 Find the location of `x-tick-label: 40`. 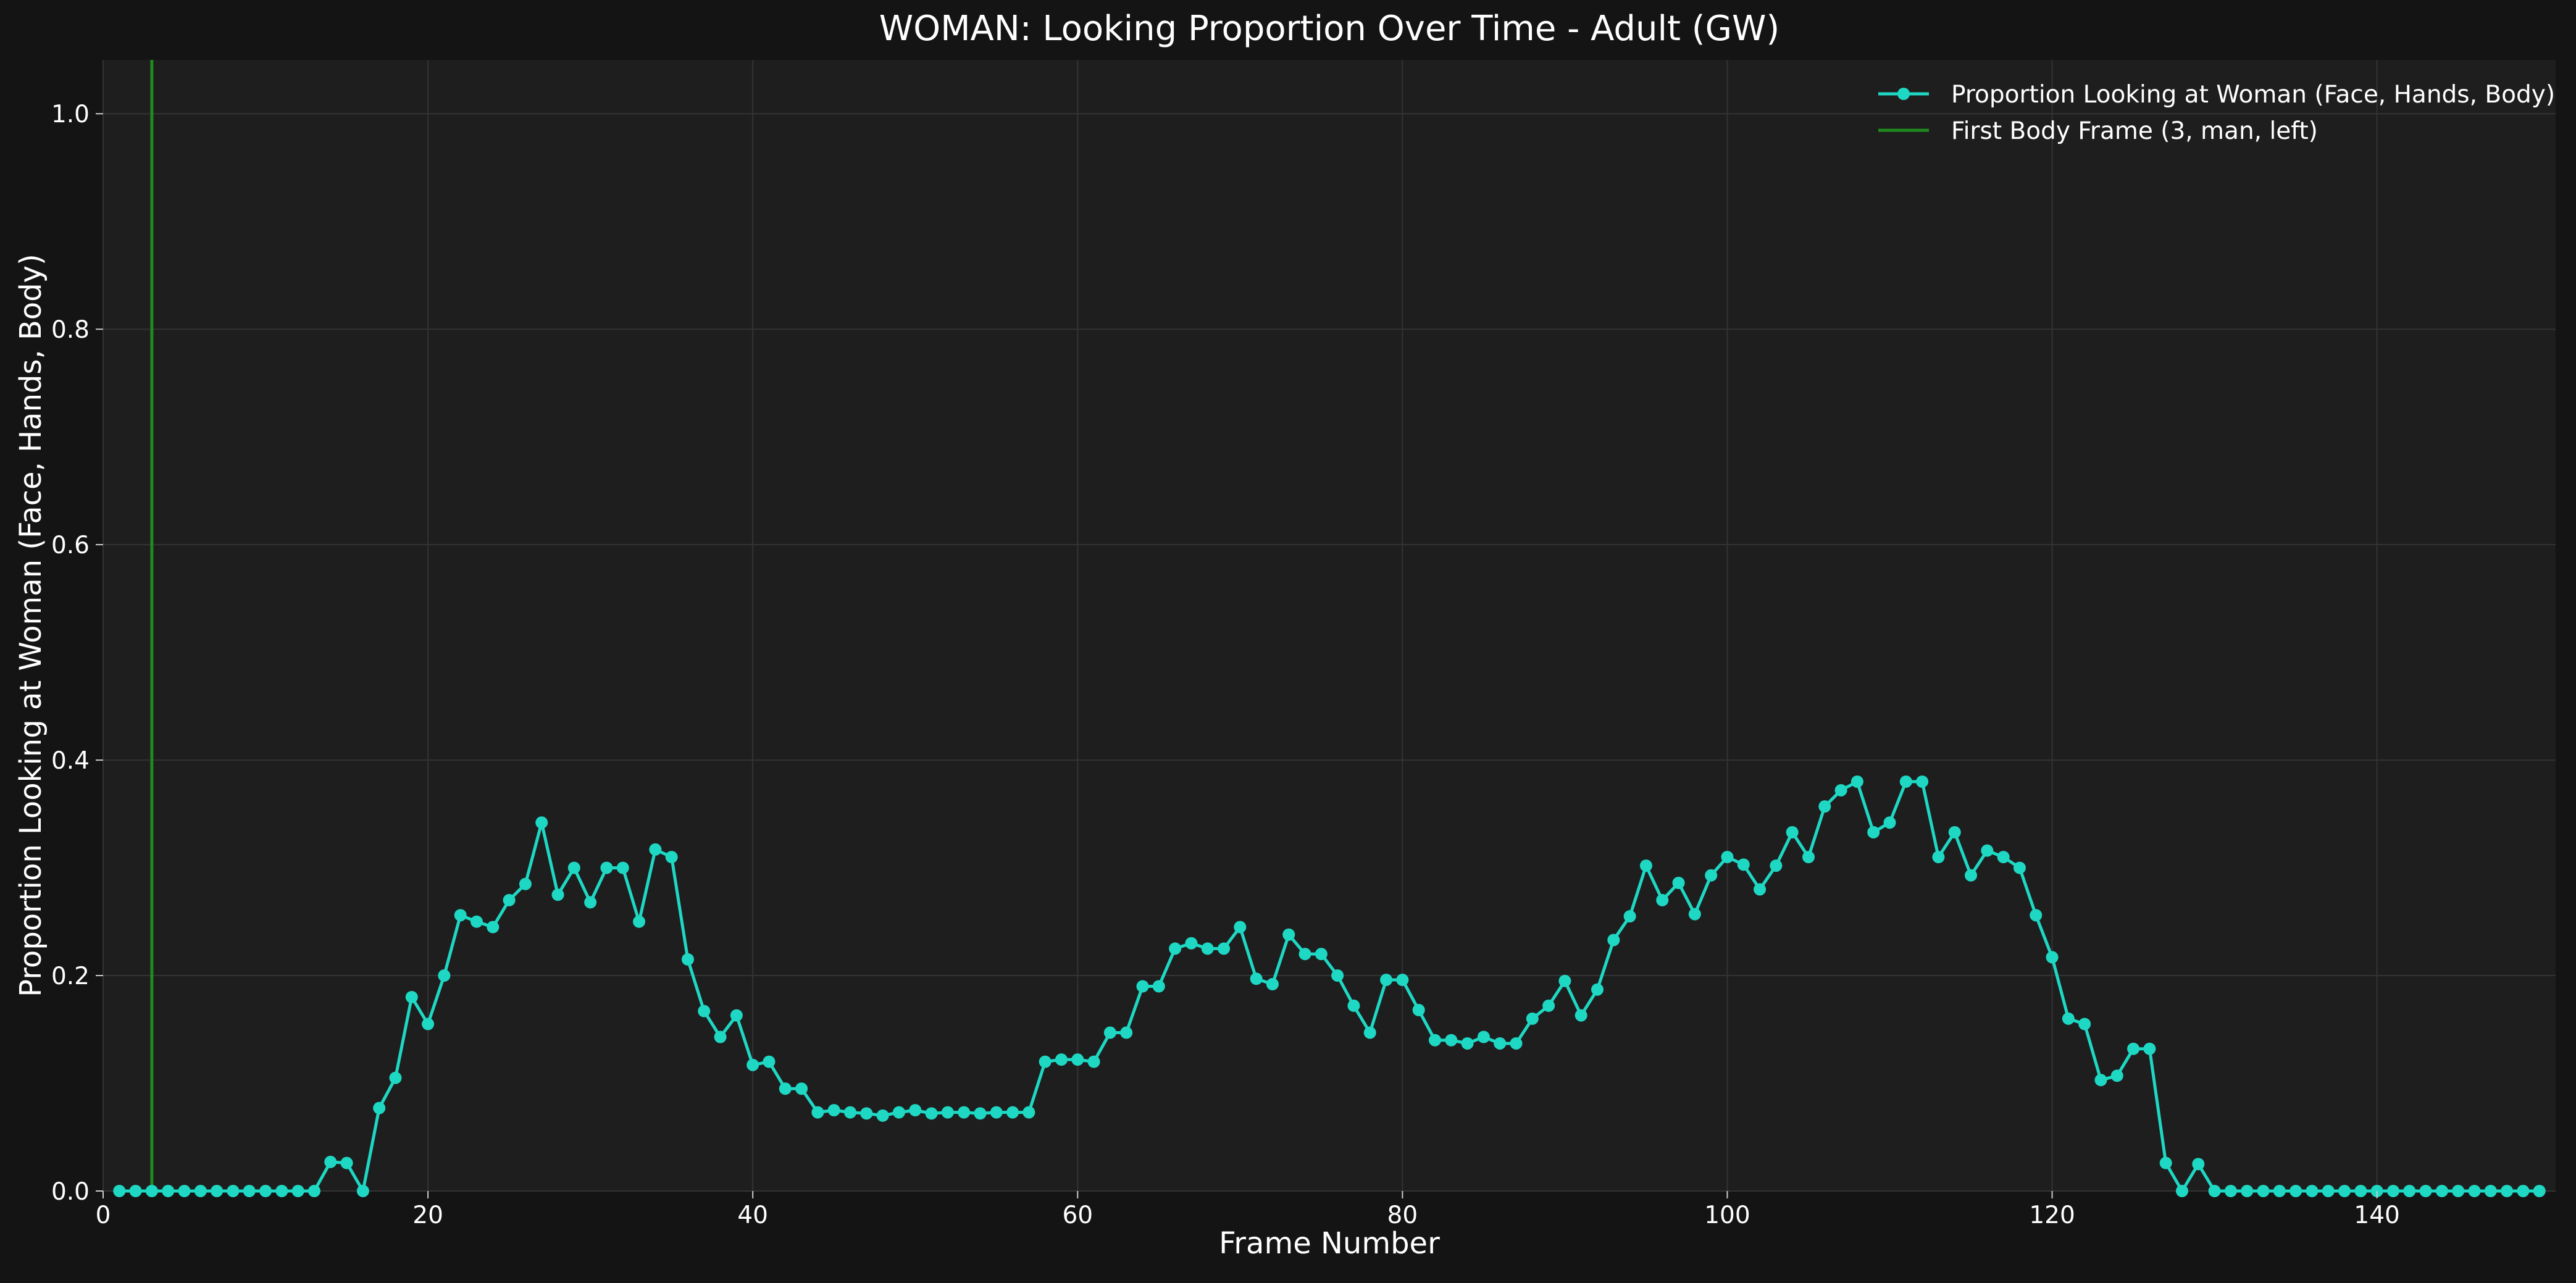

x-tick-label: 40 is located at coordinates (752, 1215).